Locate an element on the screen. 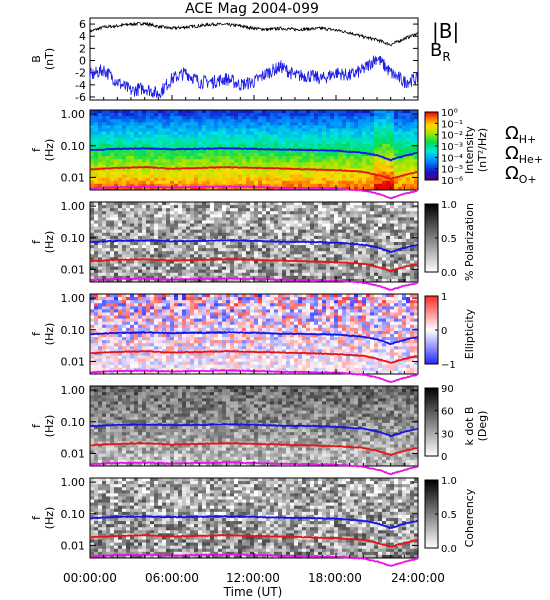 The height and width of the screenshot is (600, 550). y-tick-label: 4 is located at coordinates (82, 36).